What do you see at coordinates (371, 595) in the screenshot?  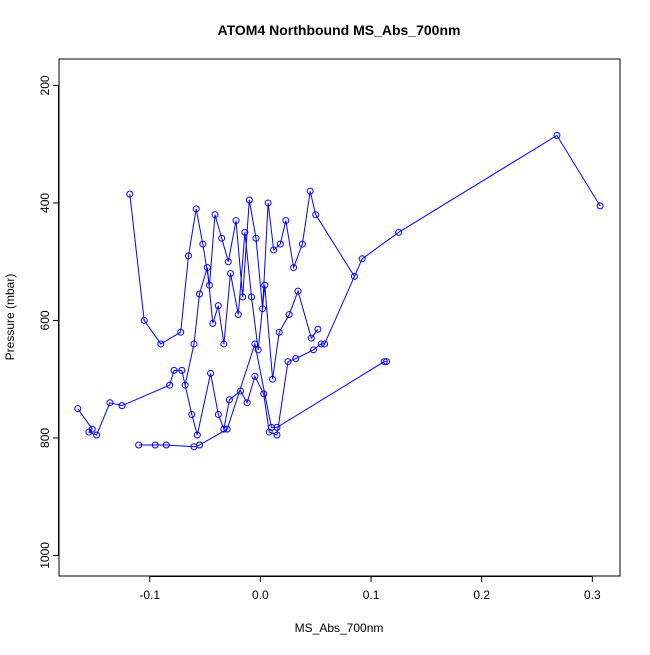 I see `x-tick-label: 0.1` at bounding box center [371, 595].